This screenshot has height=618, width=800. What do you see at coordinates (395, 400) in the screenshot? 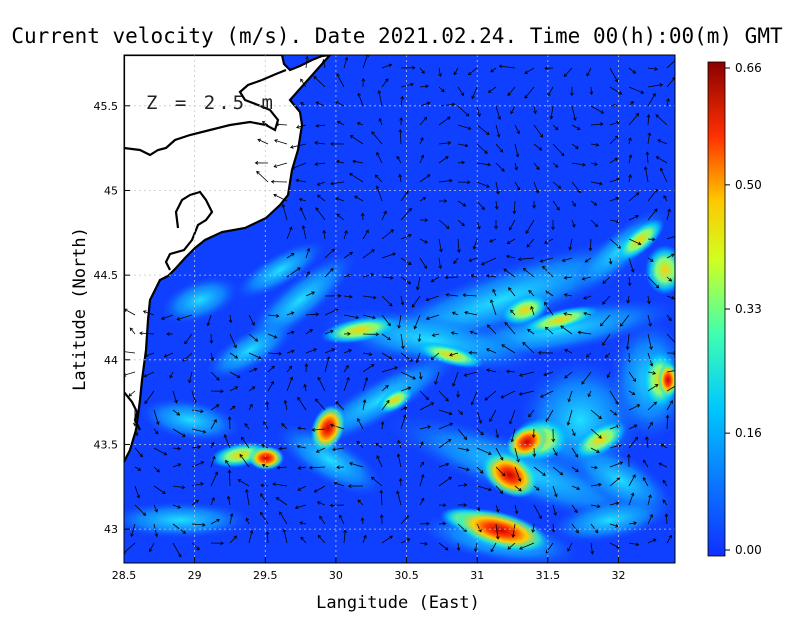
I see `velocity-patch` at bounding box center [395, 400].